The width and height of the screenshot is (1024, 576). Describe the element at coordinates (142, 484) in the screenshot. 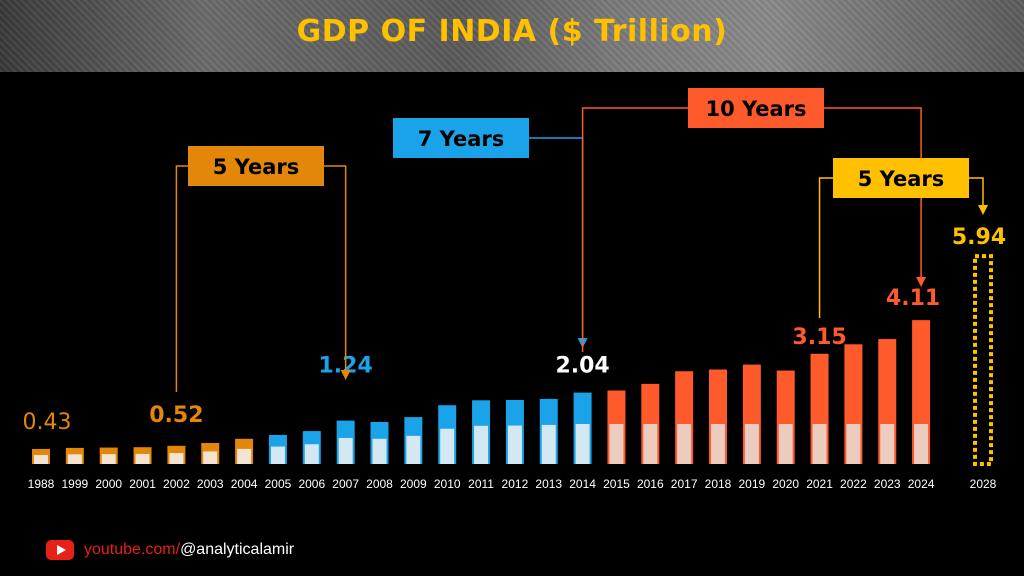

I see `x-tick-2001: 2001` at that location.